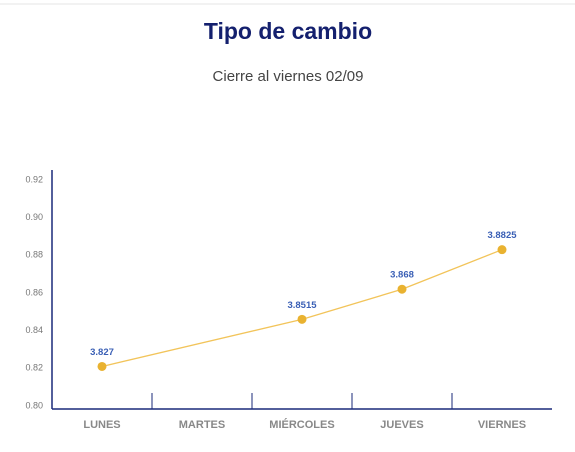  Describe the element at coordinates (401, 425) in the screenshot. I see `x-tick-label: JUEVES` at that location.